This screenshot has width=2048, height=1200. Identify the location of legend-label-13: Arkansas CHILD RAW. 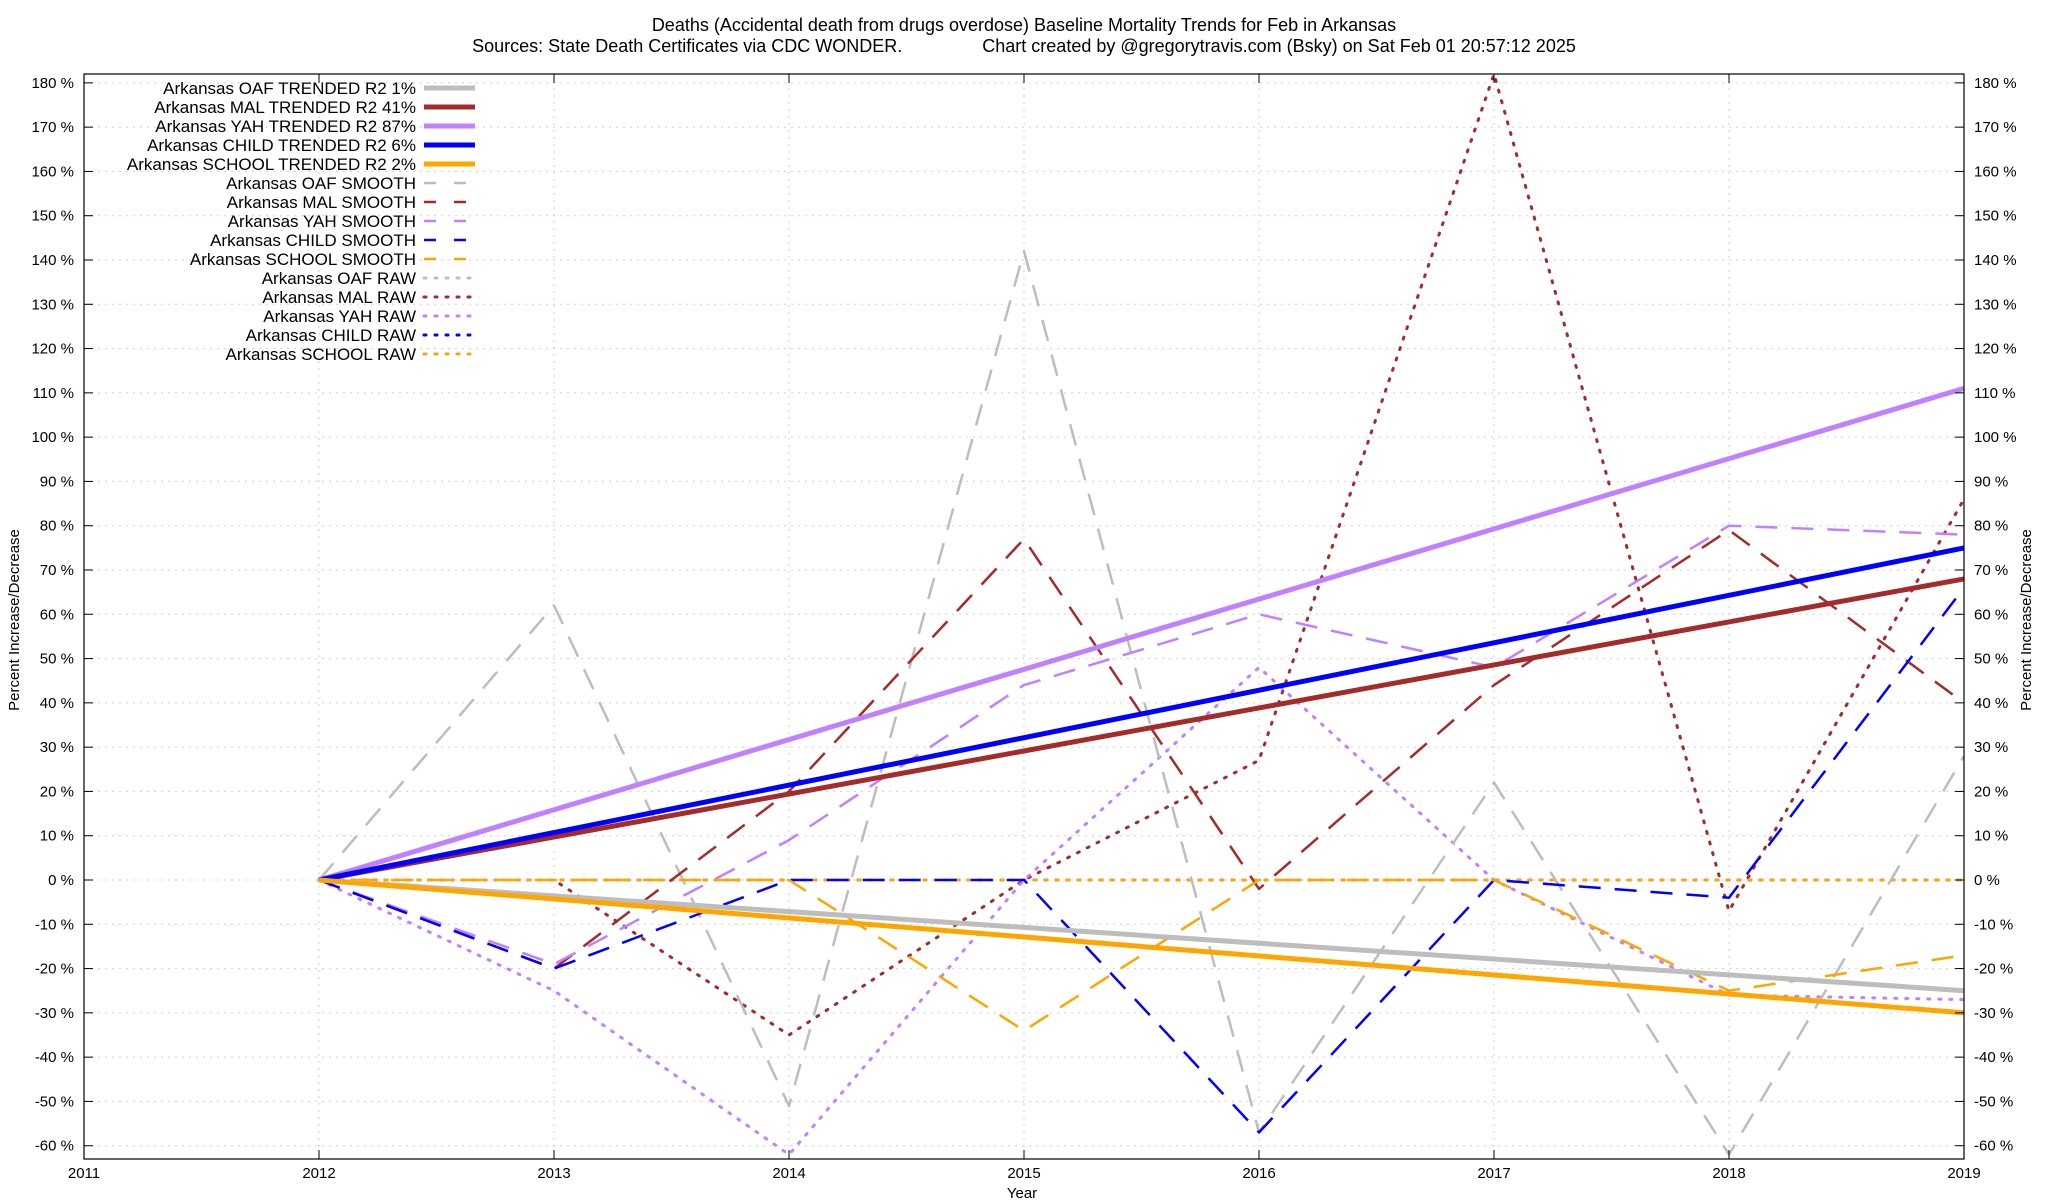
(331, 335).